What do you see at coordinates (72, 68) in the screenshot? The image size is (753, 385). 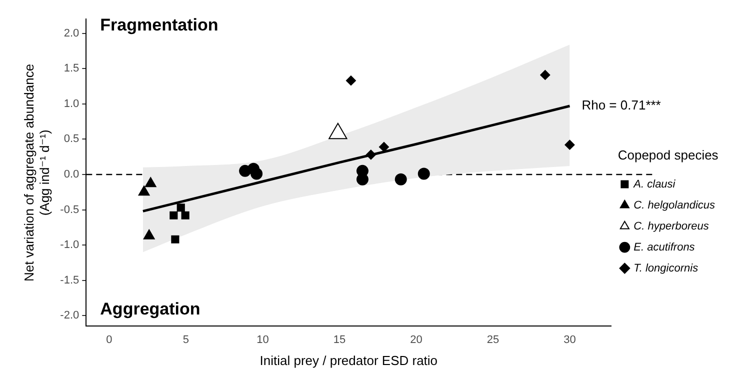 I see `y-tick-label: 1.5` at bounding box center [72, 68].